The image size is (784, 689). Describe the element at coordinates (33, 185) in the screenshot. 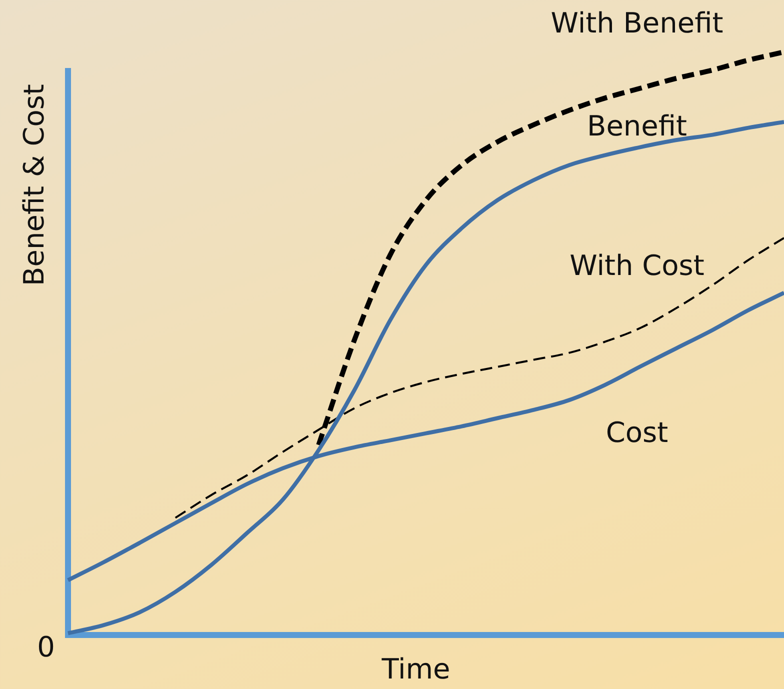

I see `y-axis-title: Benefit & Cost` at that location.